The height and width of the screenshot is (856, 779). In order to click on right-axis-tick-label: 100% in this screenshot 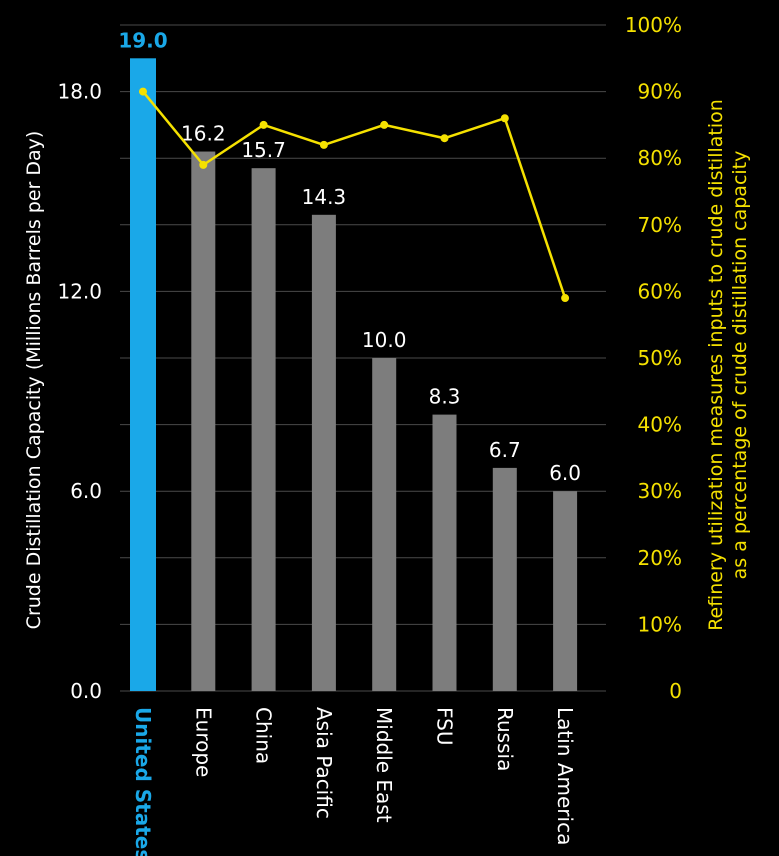, I will do `click(653, 25)`.